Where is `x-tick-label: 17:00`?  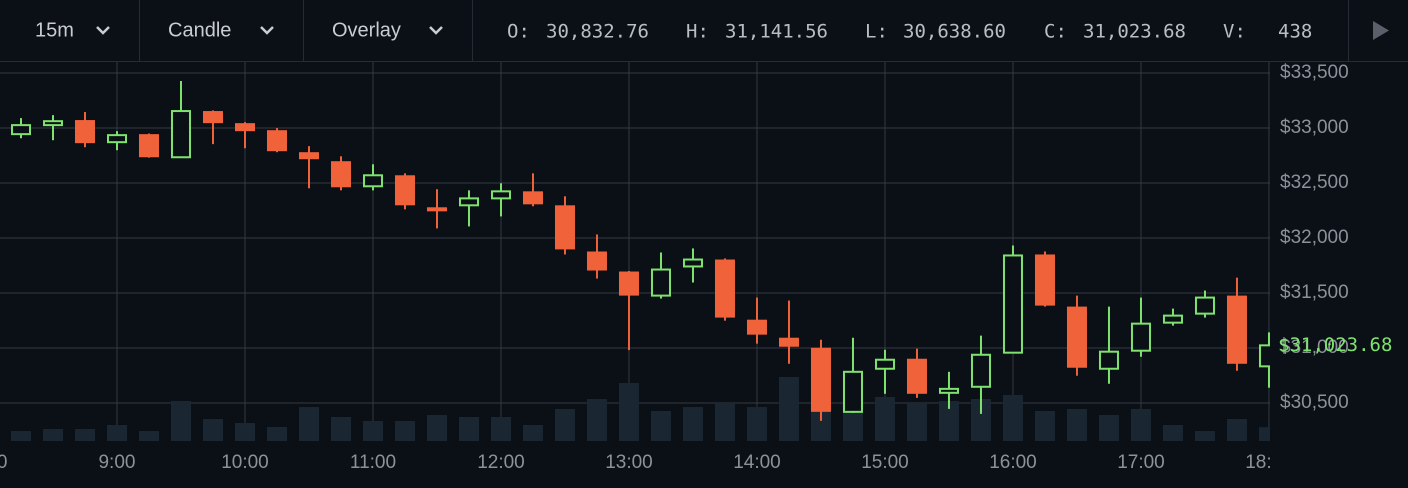
x-tick-label: 17:00 is located at coordinates (1141, 462).